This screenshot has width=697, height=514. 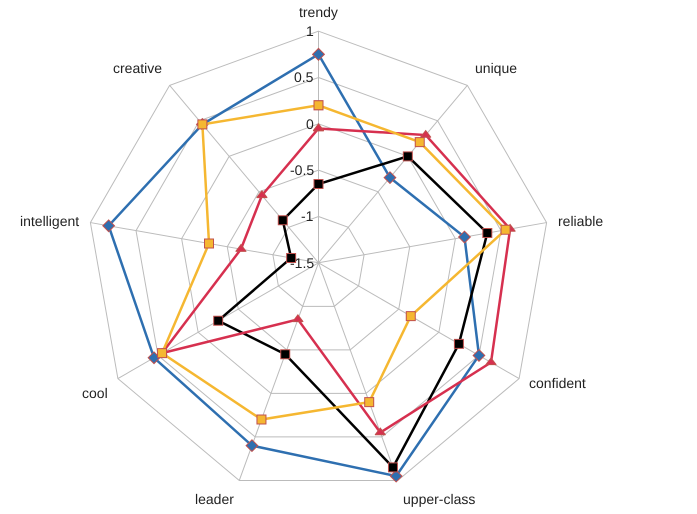 What do you see at coordinates (50, 221) in the screenshot?
I see `spoke-label: intelligent` at bounding box center [50, 221].